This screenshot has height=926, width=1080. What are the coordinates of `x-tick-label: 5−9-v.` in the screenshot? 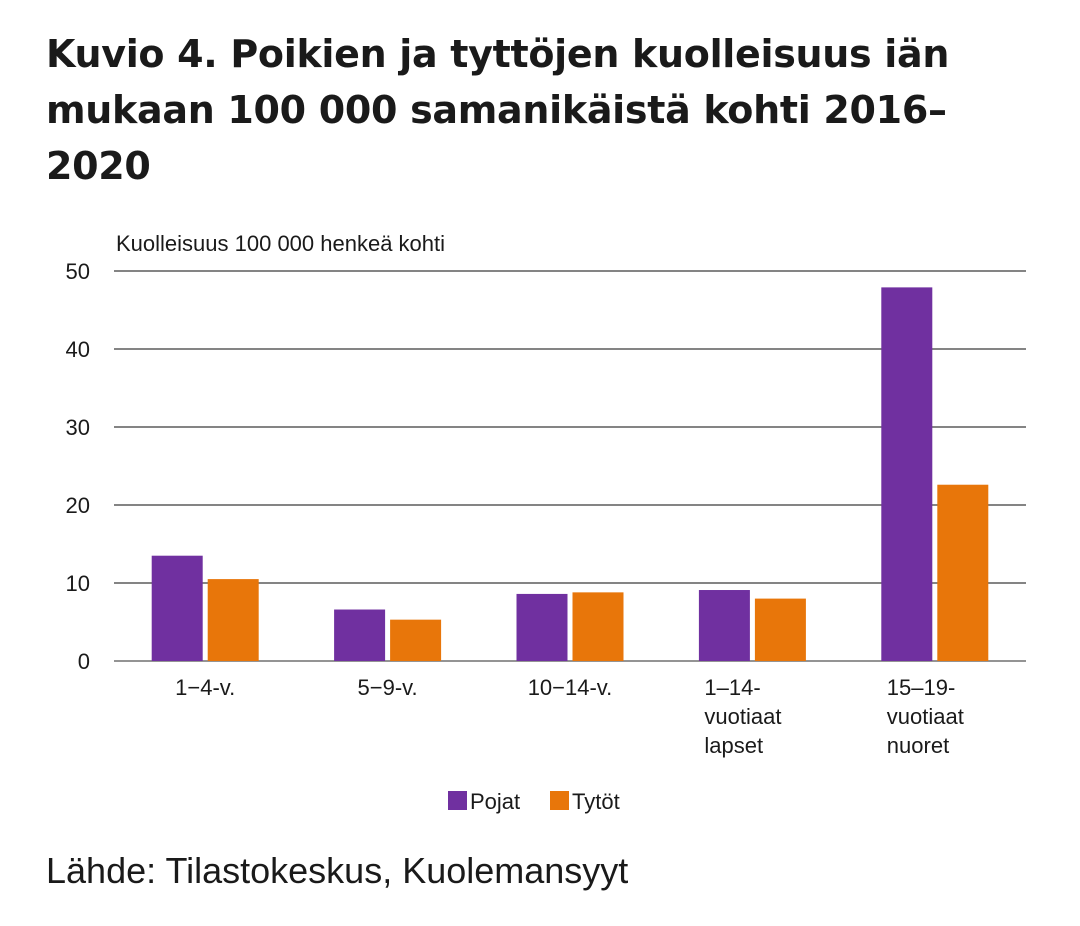 It's located at (388, 687).